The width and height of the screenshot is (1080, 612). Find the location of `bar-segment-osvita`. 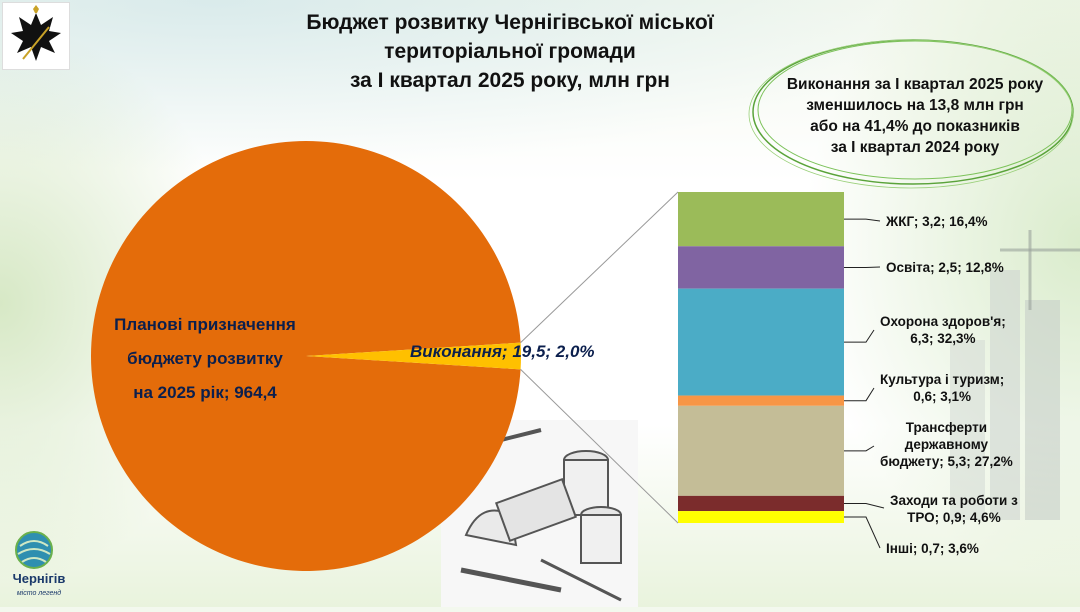

bar-segment-osvita is located at coordinates (761, 267).